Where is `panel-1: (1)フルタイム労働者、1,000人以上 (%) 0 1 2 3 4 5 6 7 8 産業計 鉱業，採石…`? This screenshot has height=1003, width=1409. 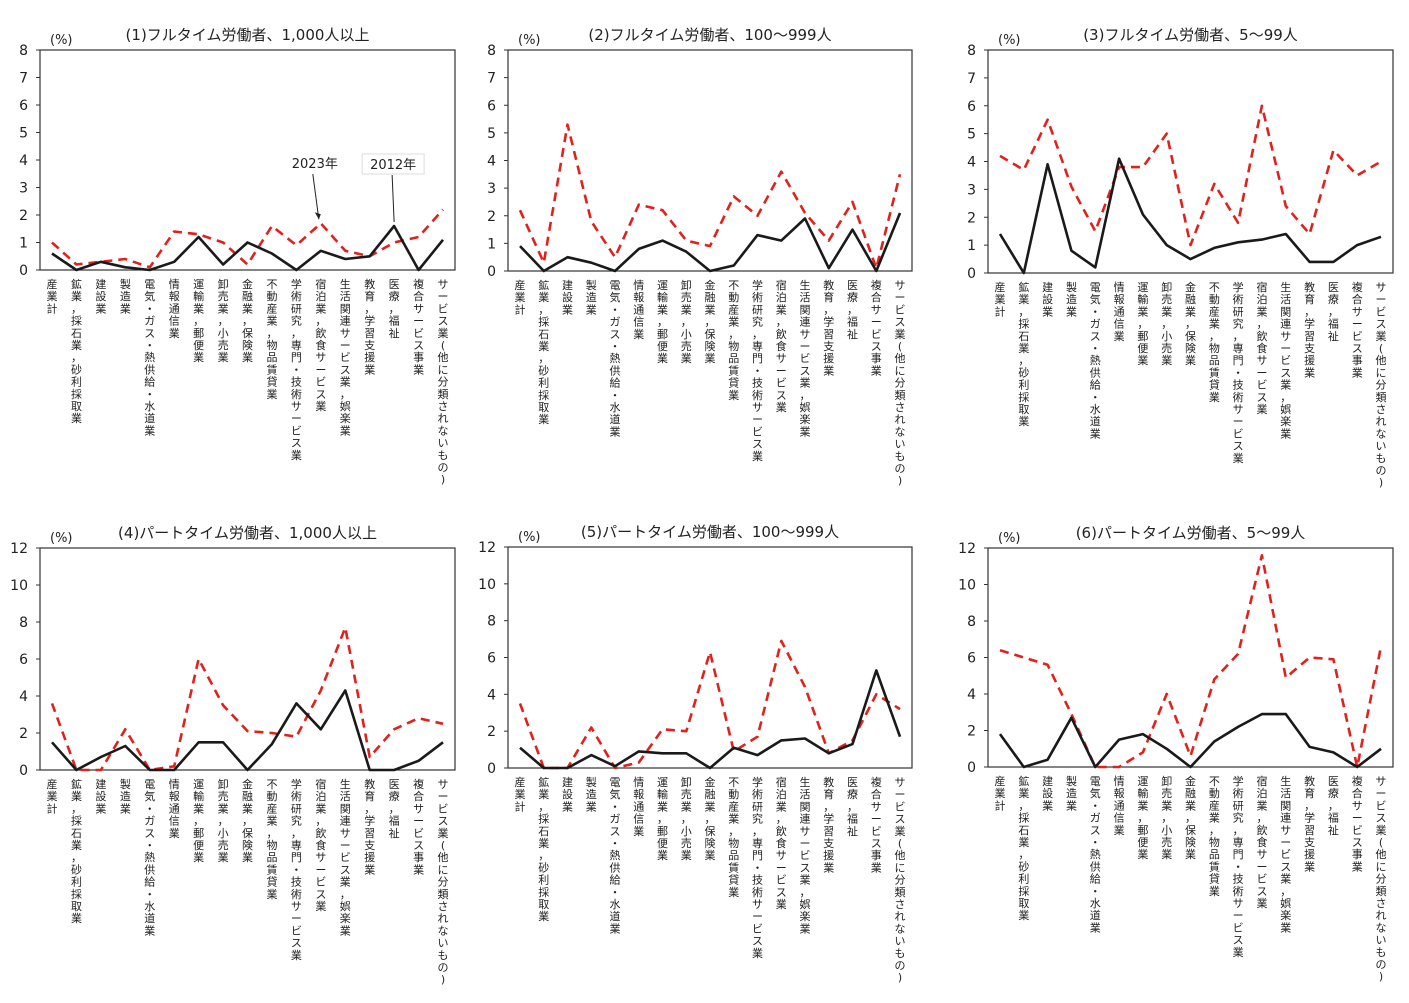
panel-1: (1)フルタイム労働者、1,000人以上 (%) 0 1 2 3 4 5 6 7 8 産業計 鉱業，採石… is located at coordinates (237, 256).